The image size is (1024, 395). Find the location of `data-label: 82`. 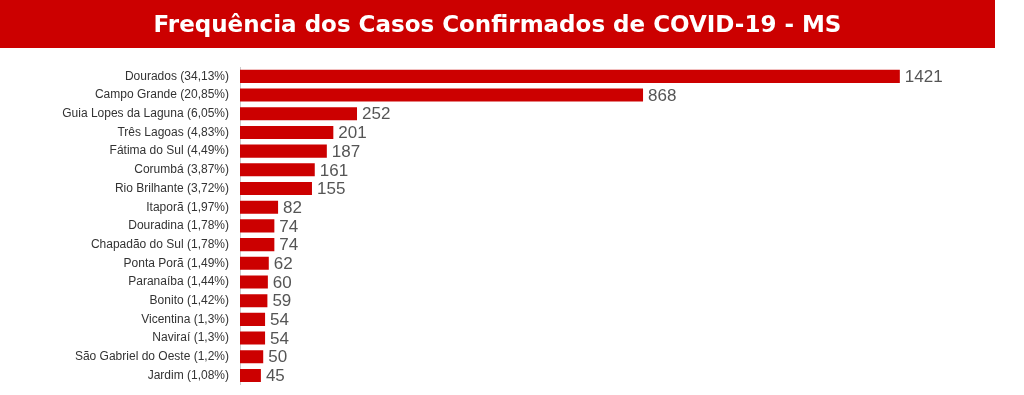

data-label: 82 is located at coordinates (292, 207).